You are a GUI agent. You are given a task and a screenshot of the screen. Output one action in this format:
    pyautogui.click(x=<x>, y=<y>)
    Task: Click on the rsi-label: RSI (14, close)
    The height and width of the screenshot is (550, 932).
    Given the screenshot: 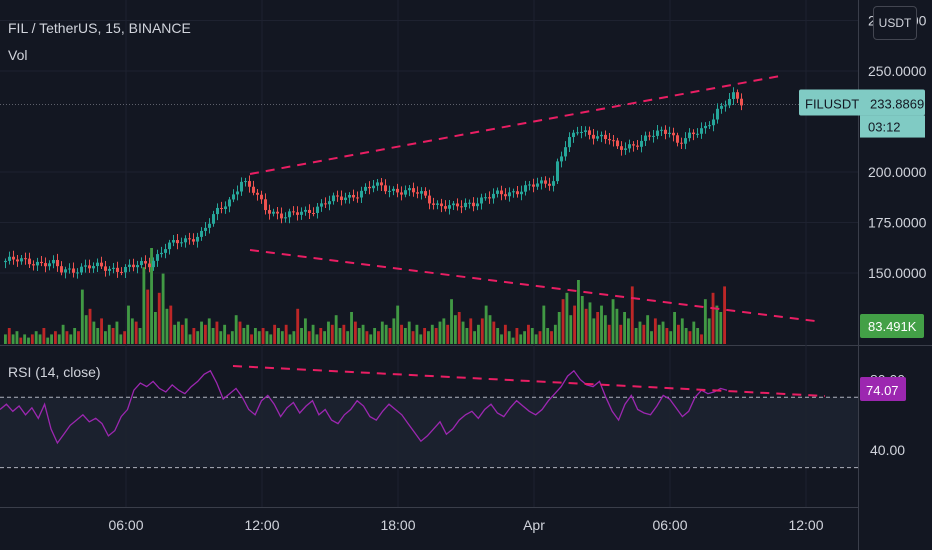 What is the action you would take?
    pyautogui.click(x=54, y=372)
    